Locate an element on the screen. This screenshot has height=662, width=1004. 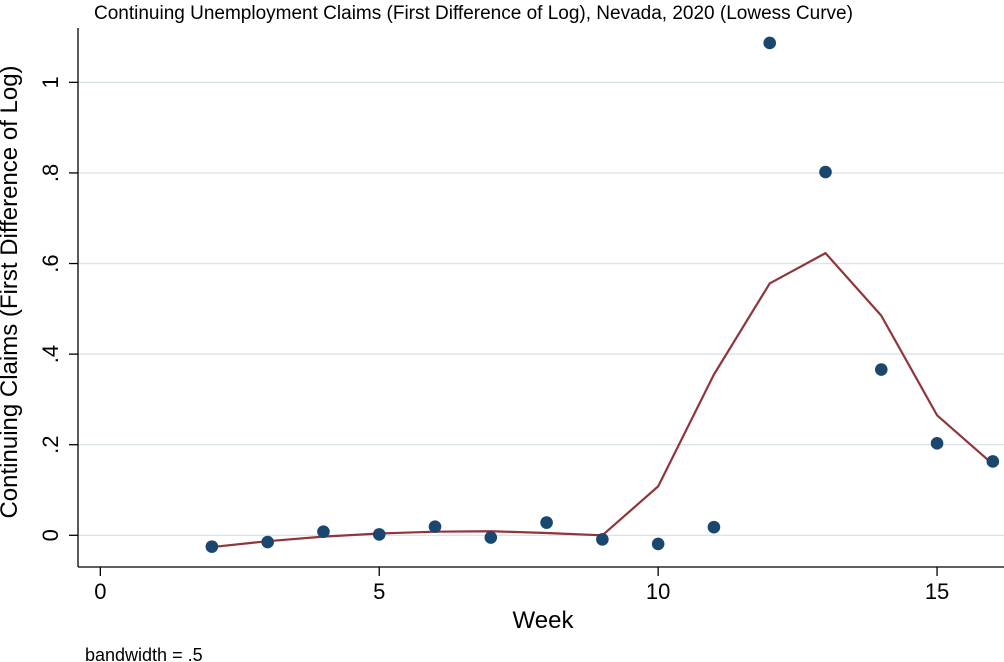
x-tick-label-2: 10 is located at coordinates (658, 591).